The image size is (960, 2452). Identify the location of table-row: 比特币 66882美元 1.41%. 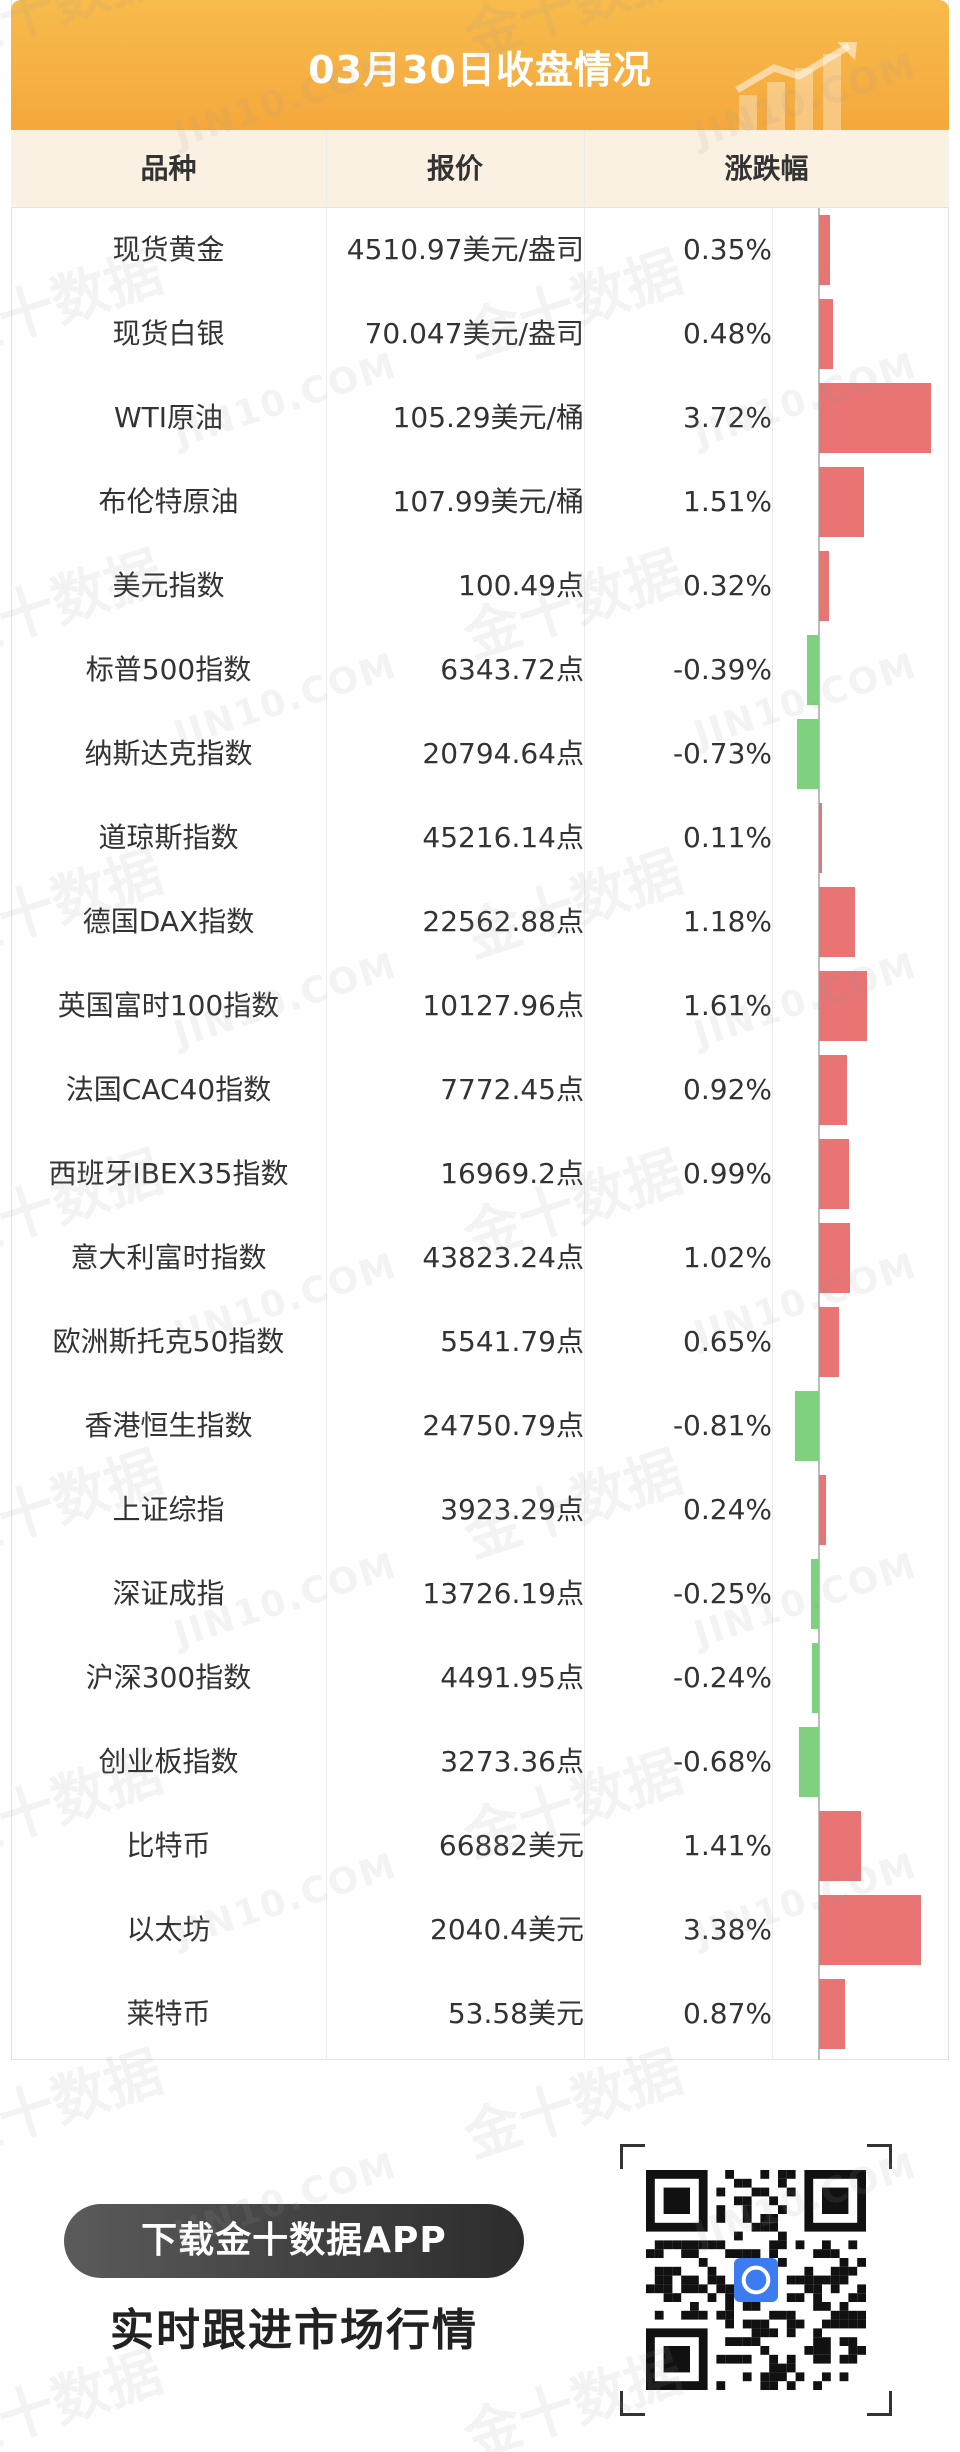
(480, 1846).